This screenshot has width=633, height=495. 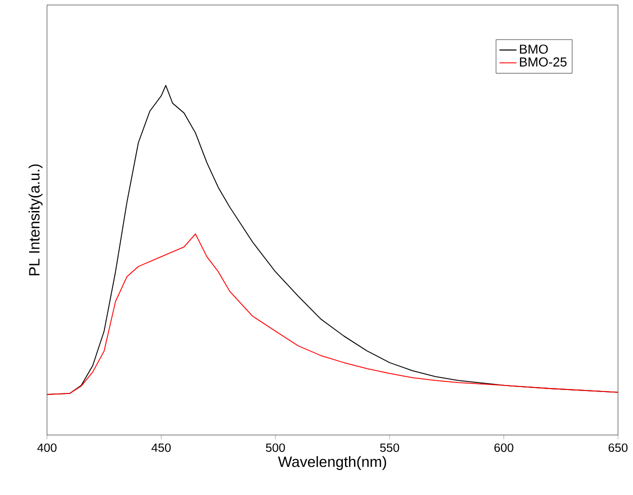 I want to click on legend-label: BMO-25, so click(x=543, y=62).